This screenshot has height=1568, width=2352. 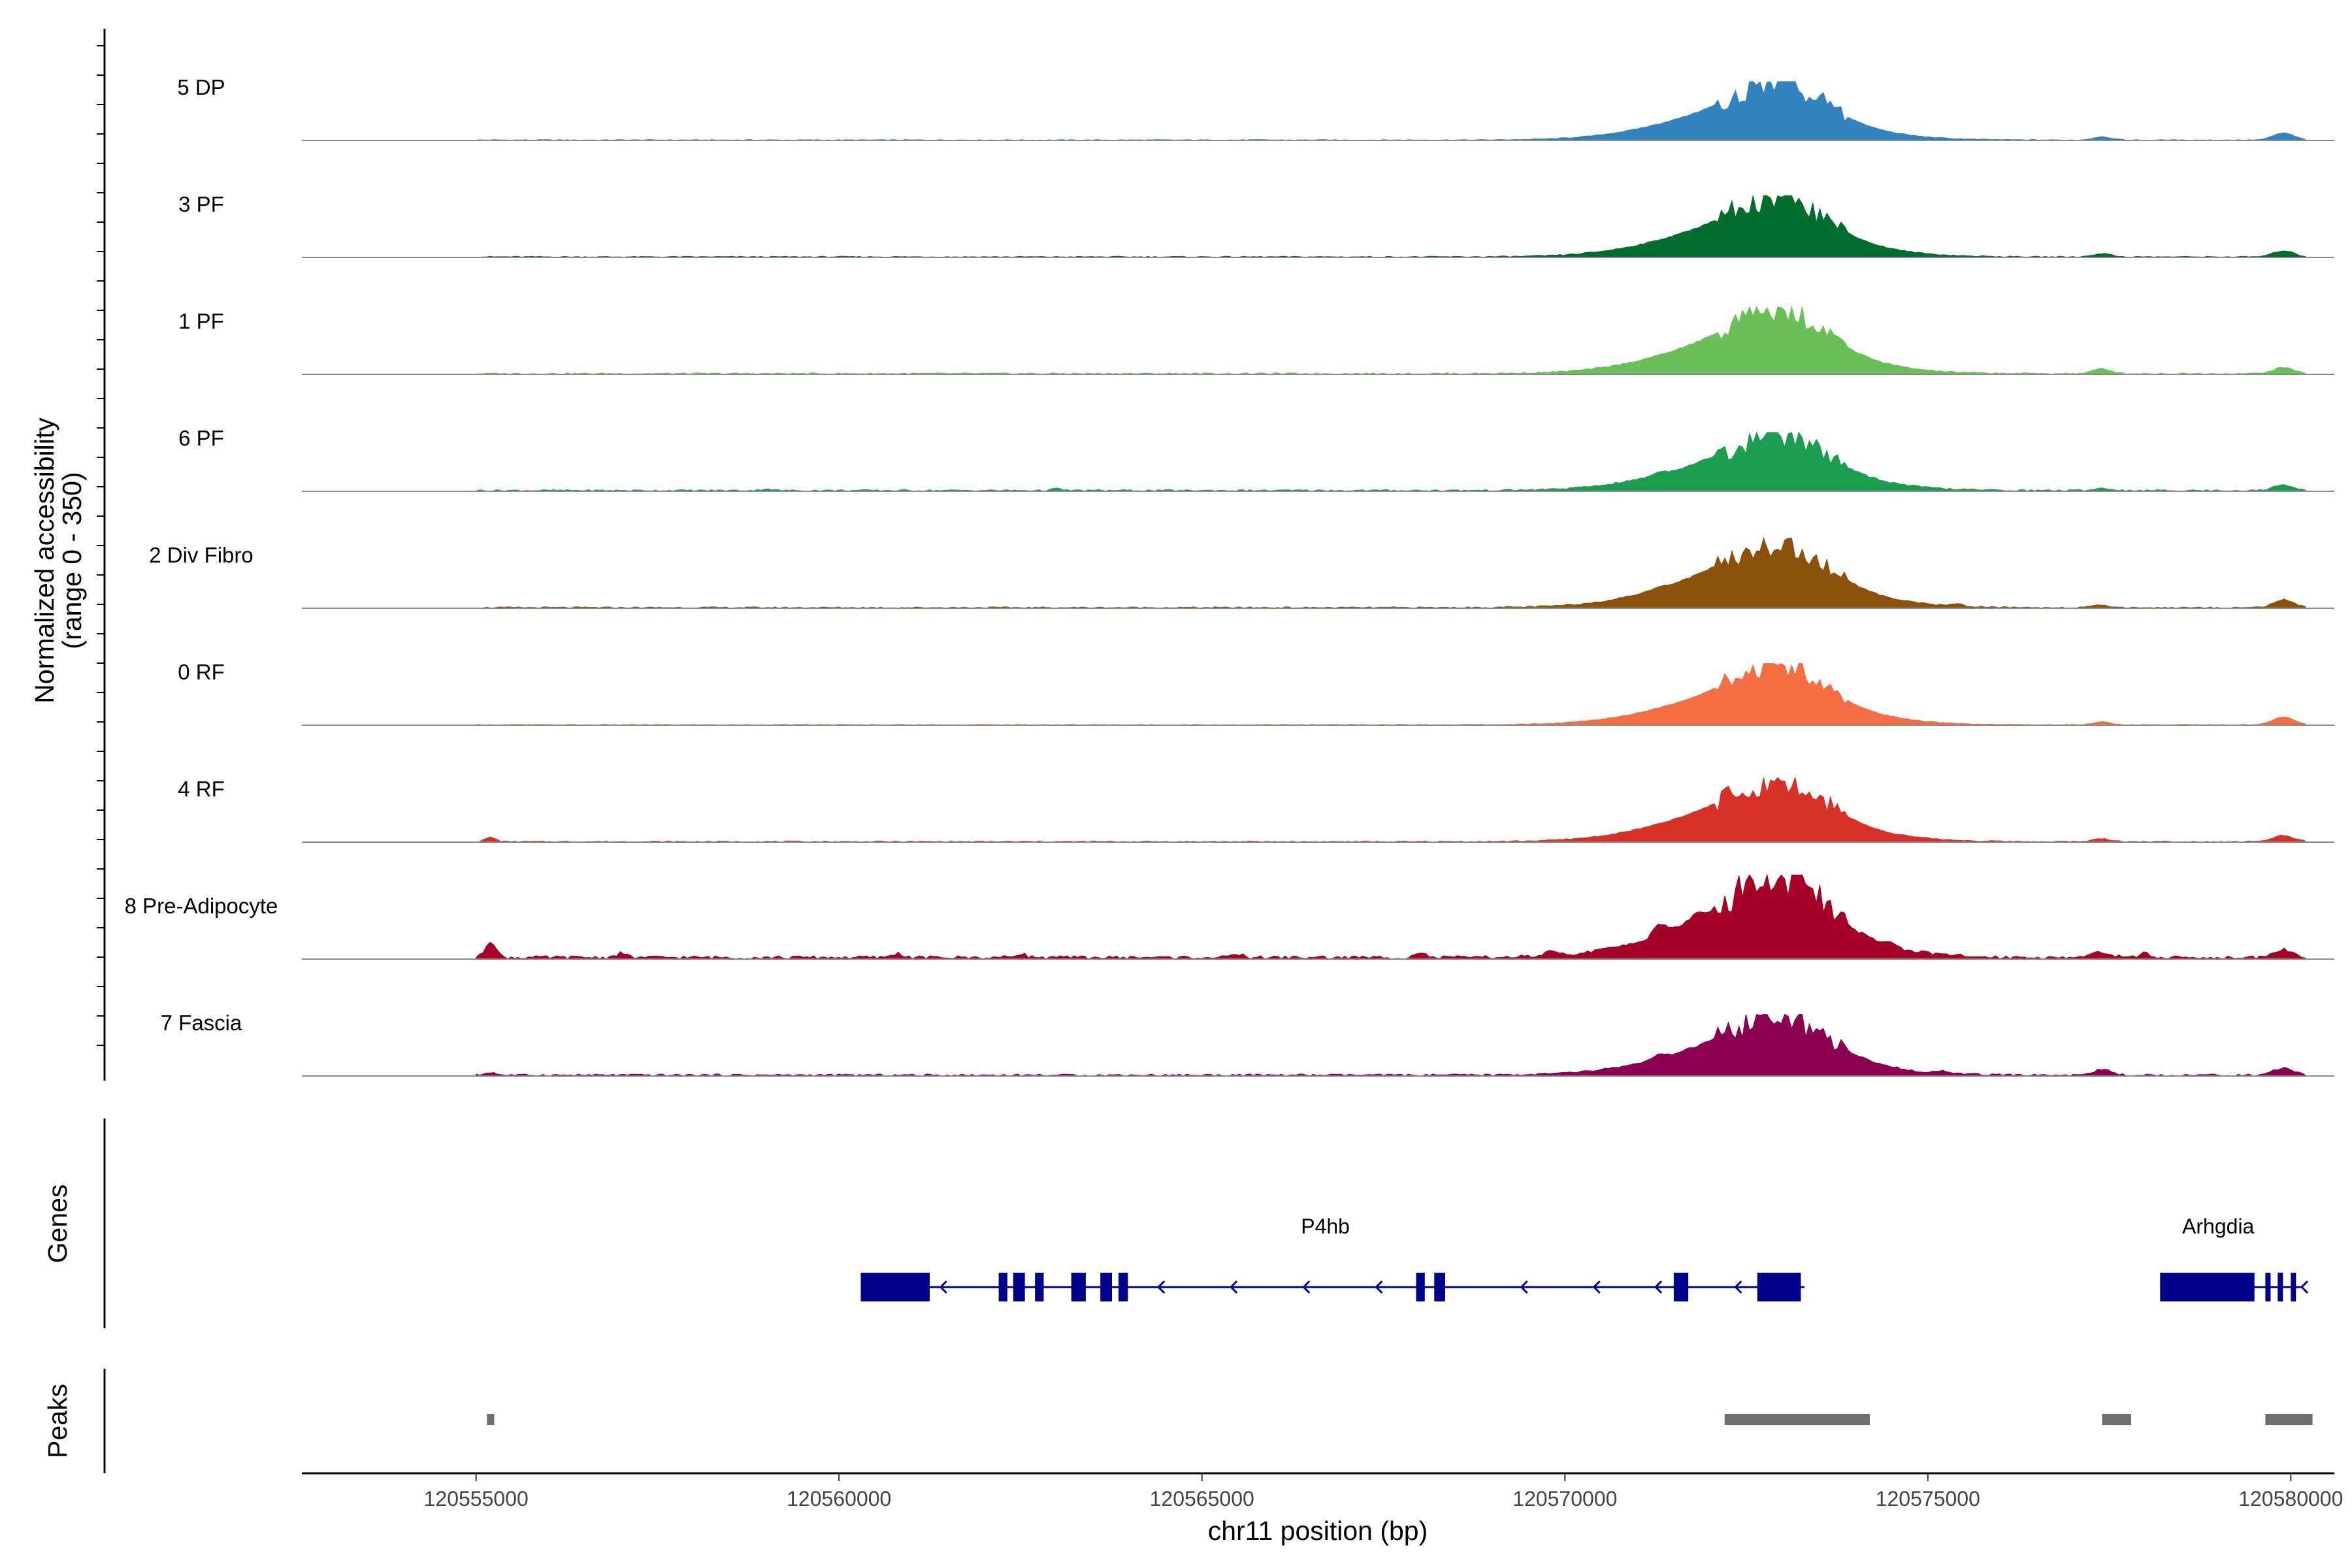 What do you see at coordinates (839, 1499) in the screenshot?
I see `x-tick-label: 120560000` at bounding box center [839, 1499].